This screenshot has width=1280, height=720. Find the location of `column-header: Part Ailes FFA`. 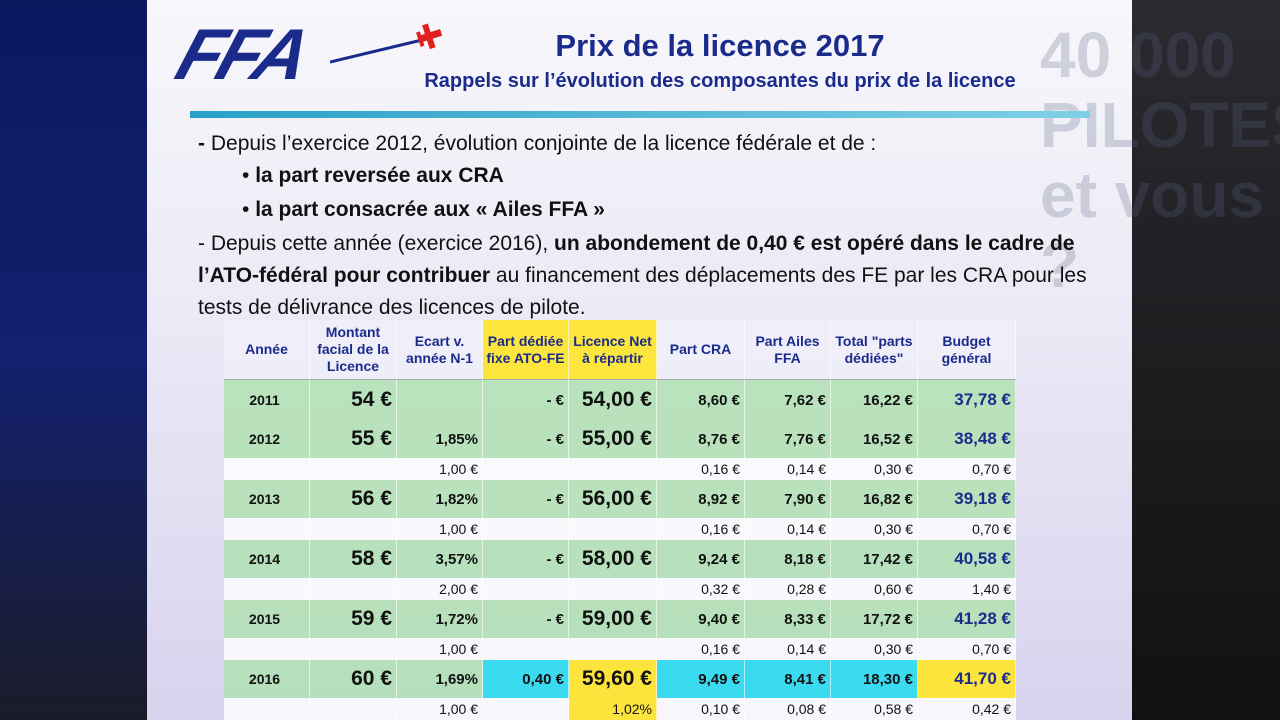

column-header: Part Ailes FFA is located at coordinates (788, 350).